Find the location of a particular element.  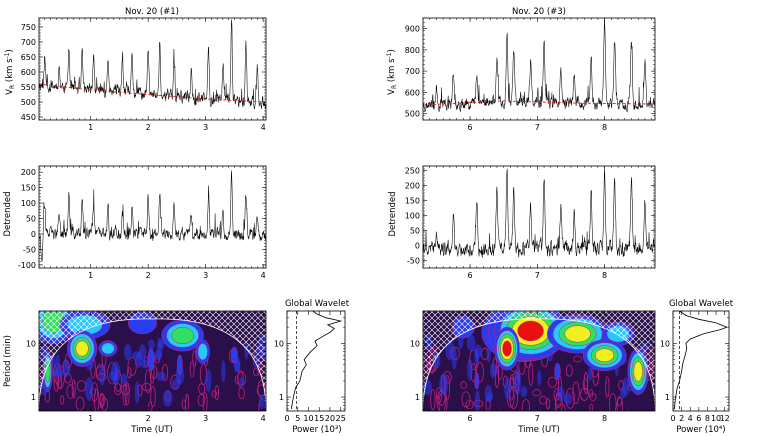

v2-xtick-label: 6 is located at coordinates (470, 127).